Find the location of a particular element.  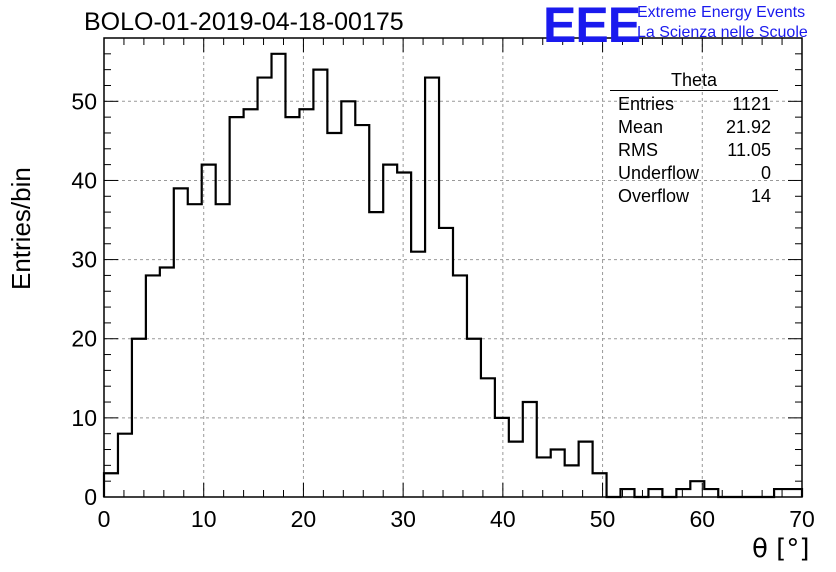

stats-row-underflow: Underflow 0 is located at coordinates (694, 173).